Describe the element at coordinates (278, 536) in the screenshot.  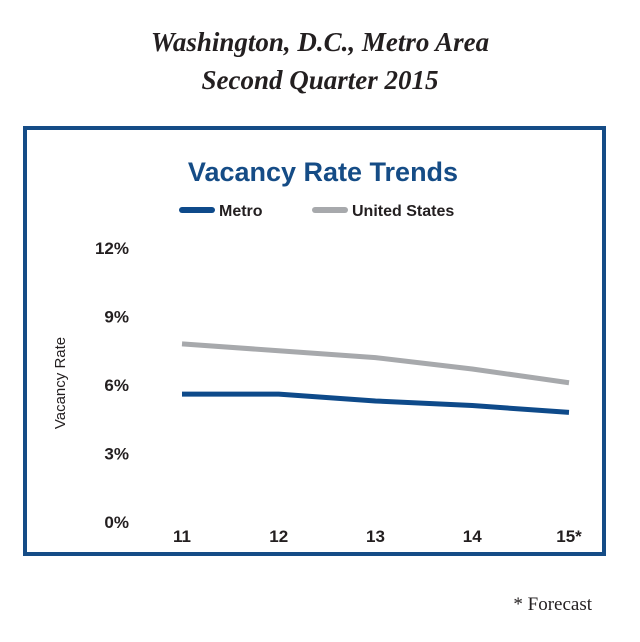
I see `x-tick-label: 12` at that location.